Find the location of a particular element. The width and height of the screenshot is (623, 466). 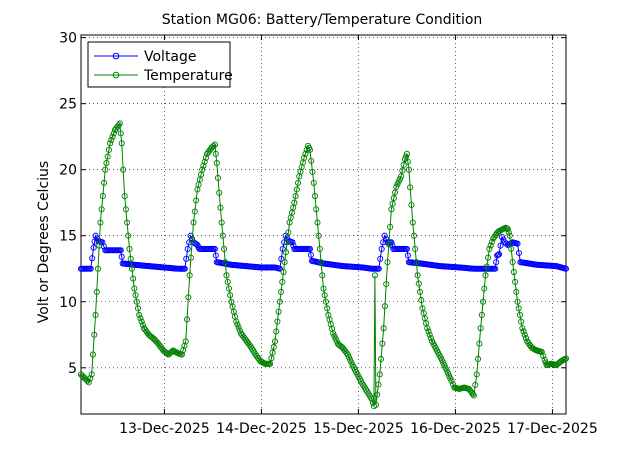

y-tick-label: 20 is located at coordinates (68, 171).